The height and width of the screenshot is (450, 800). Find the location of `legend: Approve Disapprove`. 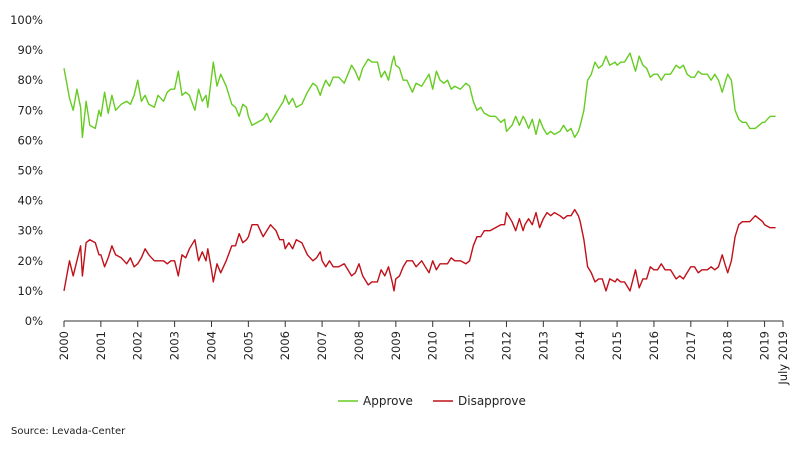

legend: Approve Disapprove is located at coordinates (432, 401).